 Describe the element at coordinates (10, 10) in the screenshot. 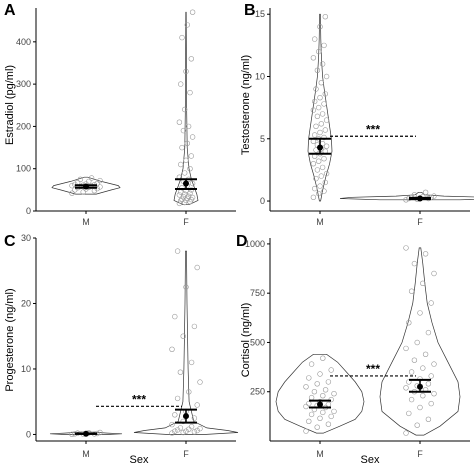

I see `panel-letter-a: A` at that location.